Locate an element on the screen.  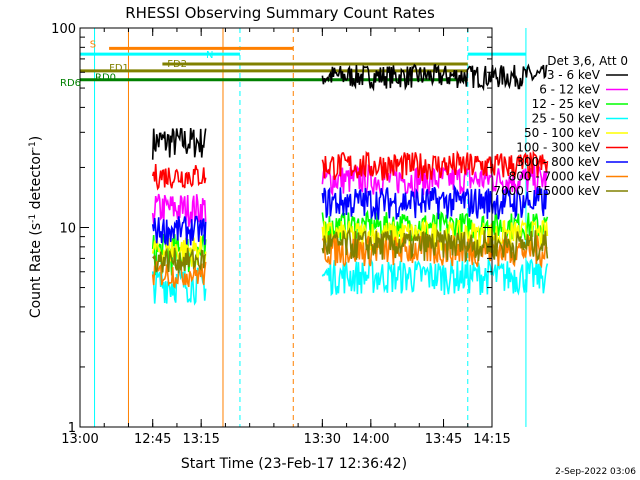
y-label-part-3: ) is located at coordinates (36, 138).